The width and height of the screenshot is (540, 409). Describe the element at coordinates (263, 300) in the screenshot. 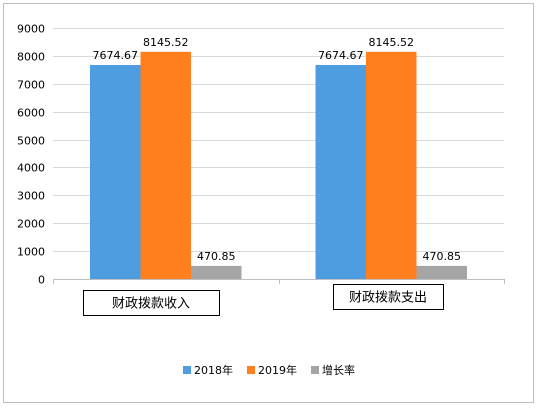

I see `category-labels: 财政拨款收入 财政拨款支出` at that location.